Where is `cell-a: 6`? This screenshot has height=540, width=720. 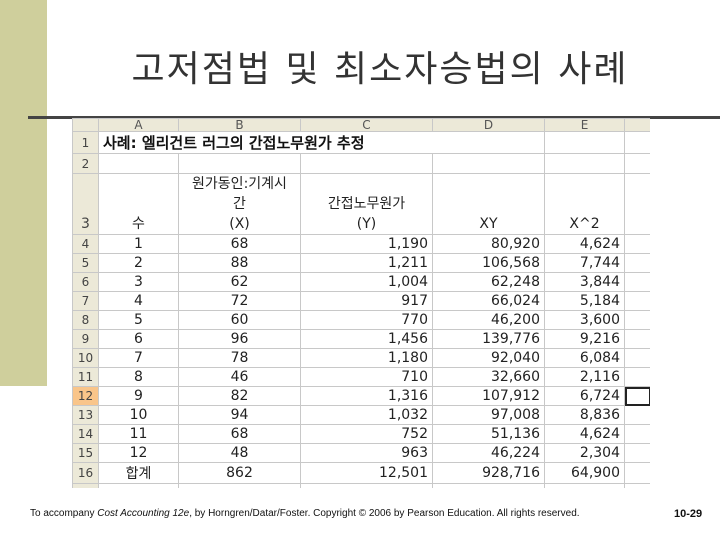 cell-a: 6 is located at coordinates (138, 339).